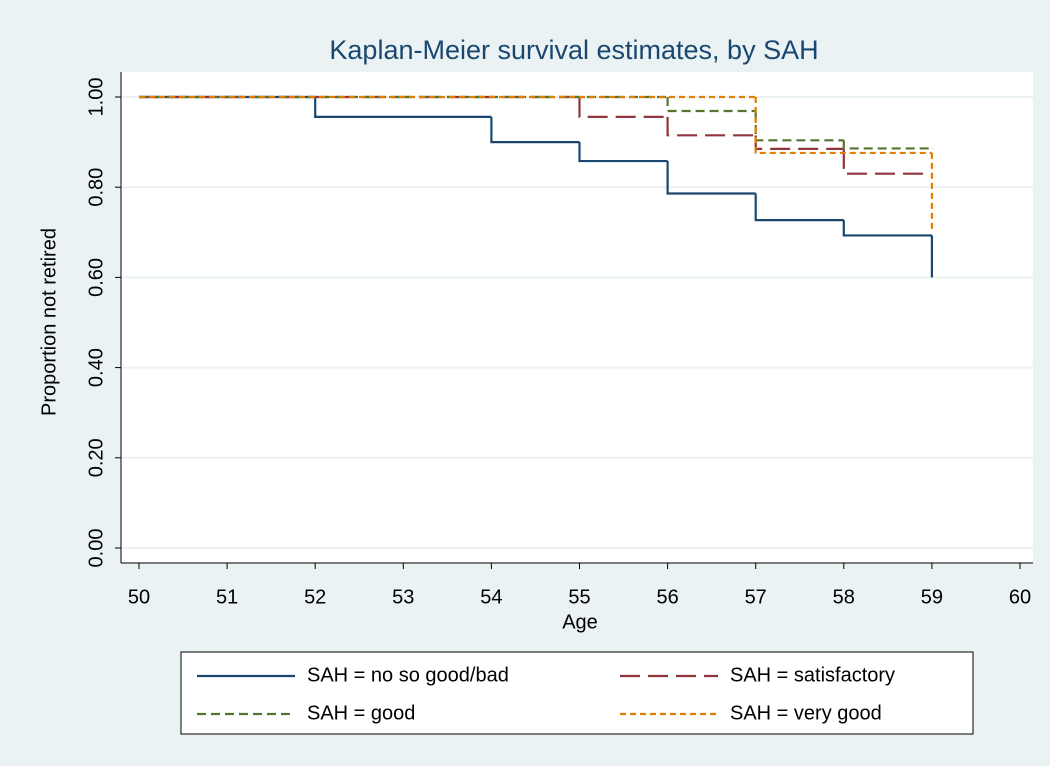  What do you see at coordinates (49, 322) in the screenshot?
I see `y-axis-title: Proportion not retired` at bounding box center [49, 322].